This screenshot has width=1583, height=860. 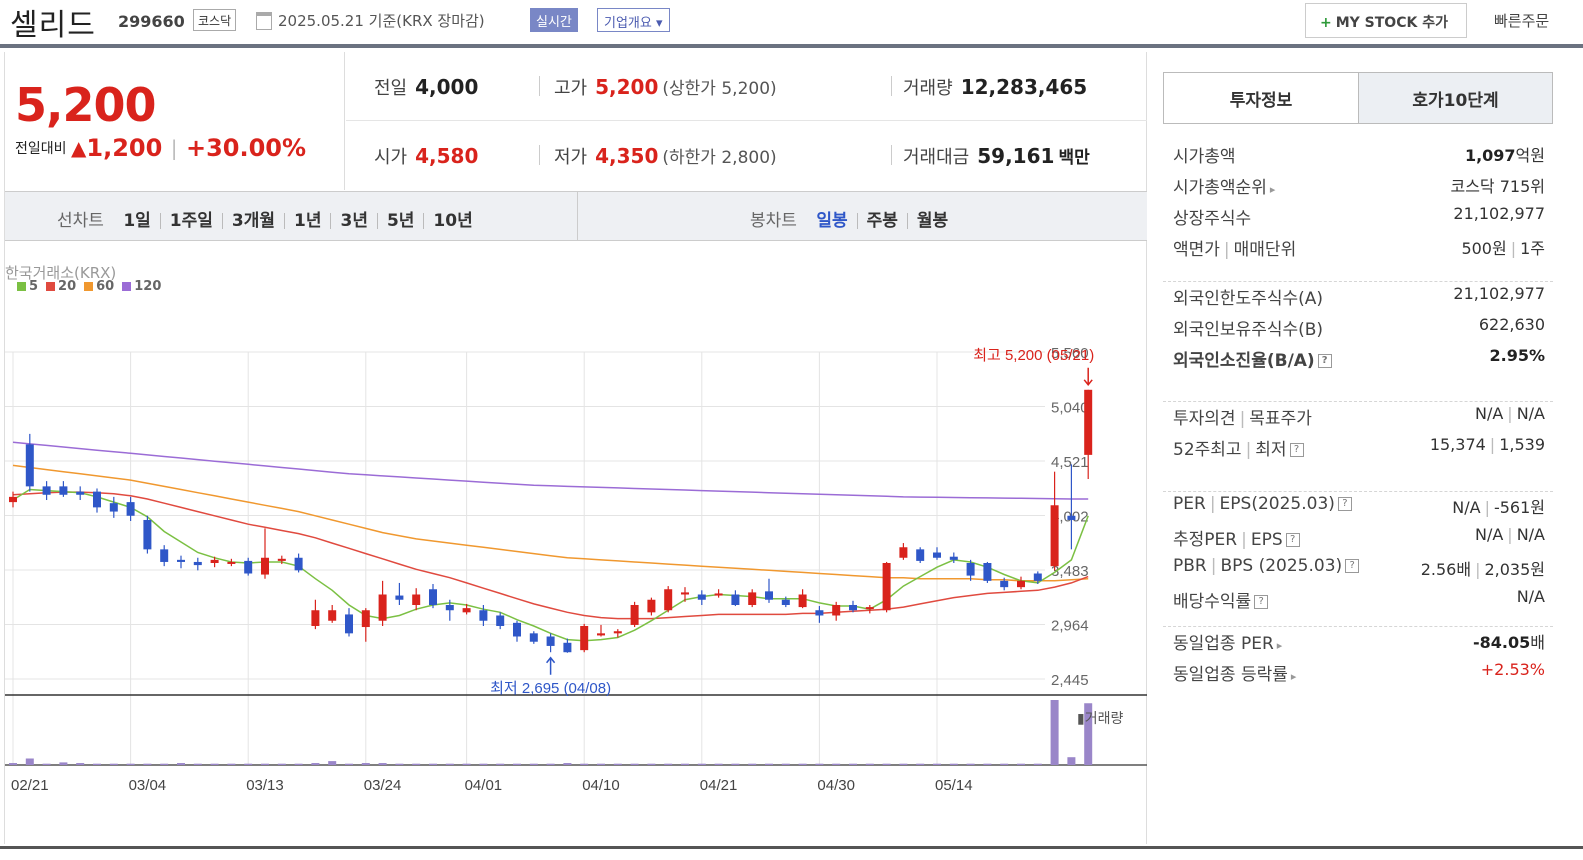 I want to click on info-value: 21,102,977, so click(x=1499, y=293).